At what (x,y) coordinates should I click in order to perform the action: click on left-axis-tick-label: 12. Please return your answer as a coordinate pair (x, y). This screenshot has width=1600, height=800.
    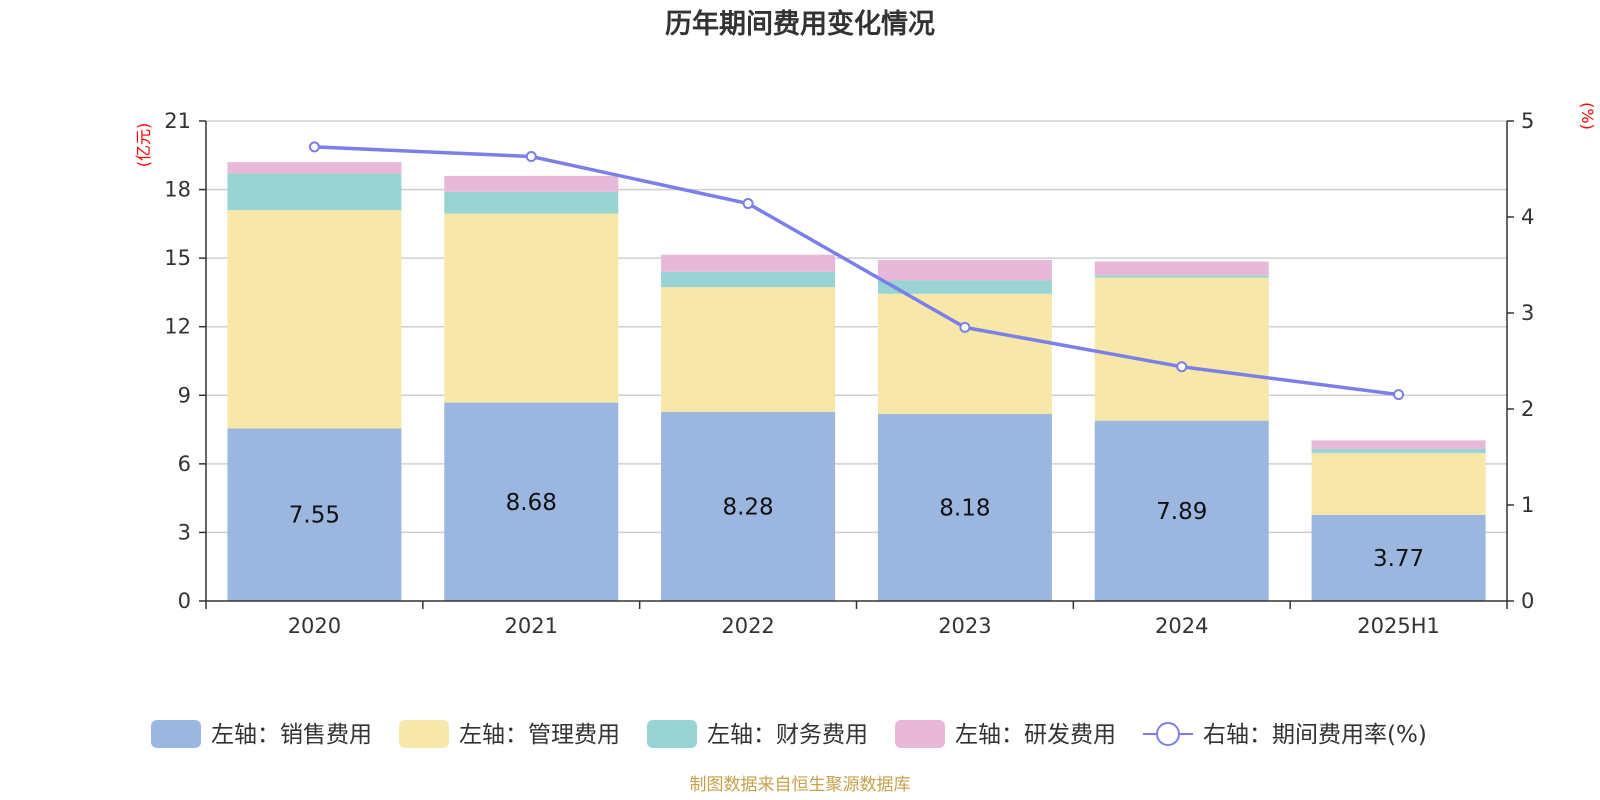
    Looking at the image, I should click on (177, 327).